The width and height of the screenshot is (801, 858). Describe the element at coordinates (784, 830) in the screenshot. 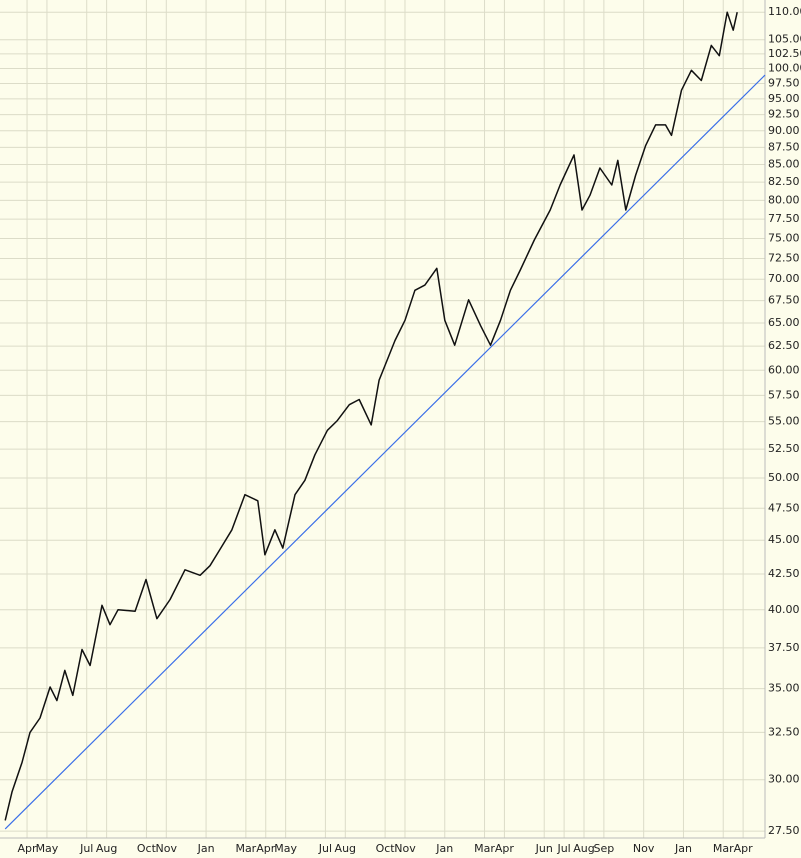

I see `y-tick-label: 27.50` at that location.